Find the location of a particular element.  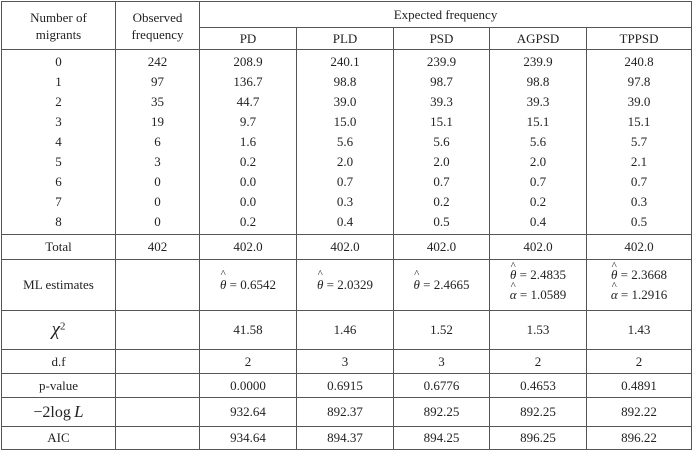

df-tppsd: 2 is located at coordinates (639, 361).